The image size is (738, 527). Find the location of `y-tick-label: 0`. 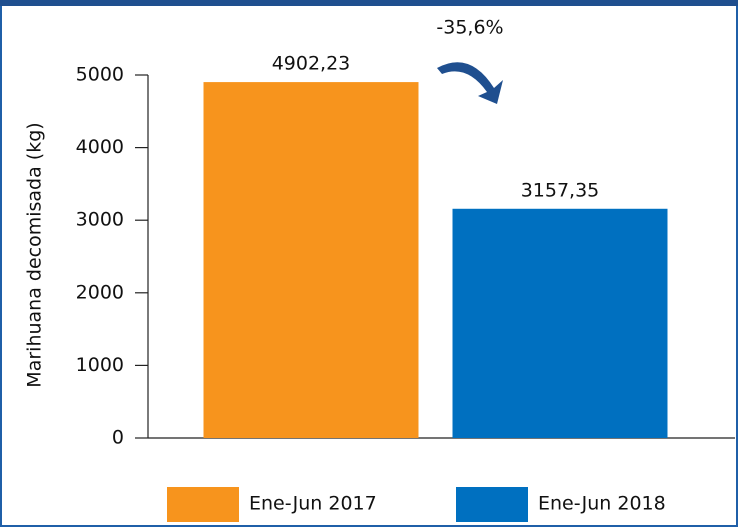

y-tick-label: 0 is located at coordinates (118, 438).